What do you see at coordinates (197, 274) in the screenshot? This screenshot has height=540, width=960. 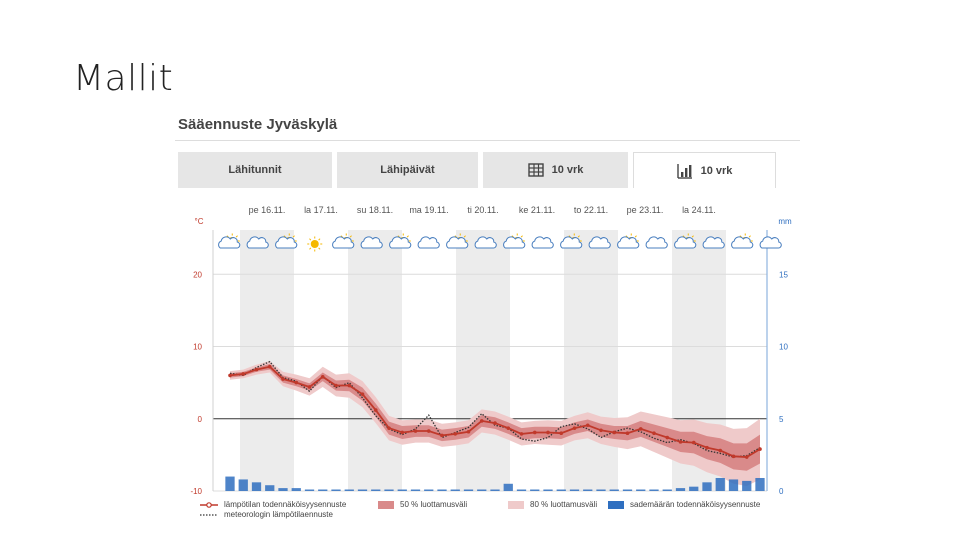 I see `left-tick-label: 20` at bounding box center [197, 274].